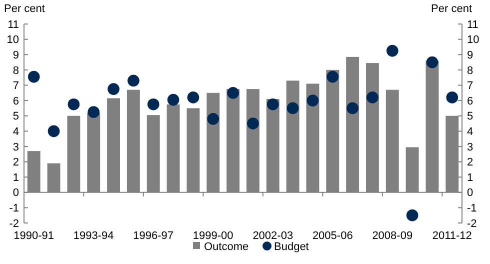 This screenshot has width=490, height=264. Describe the element at coordinates (470, 116) in the screenshot. I see `y2-tick-label: 5` at that location.